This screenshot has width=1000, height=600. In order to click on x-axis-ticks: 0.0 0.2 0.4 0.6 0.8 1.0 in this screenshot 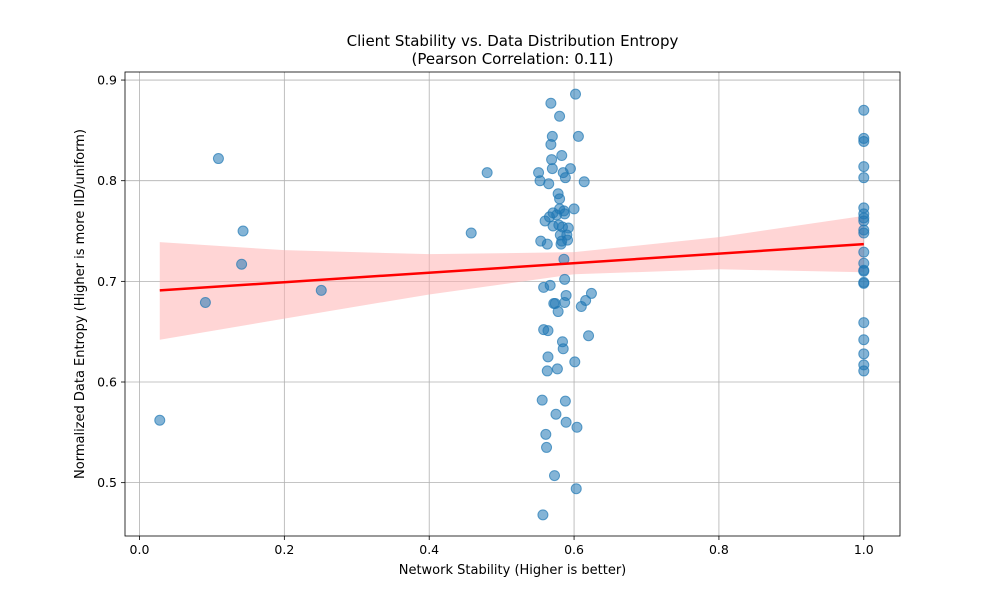, I will do `click(502, 546)`.